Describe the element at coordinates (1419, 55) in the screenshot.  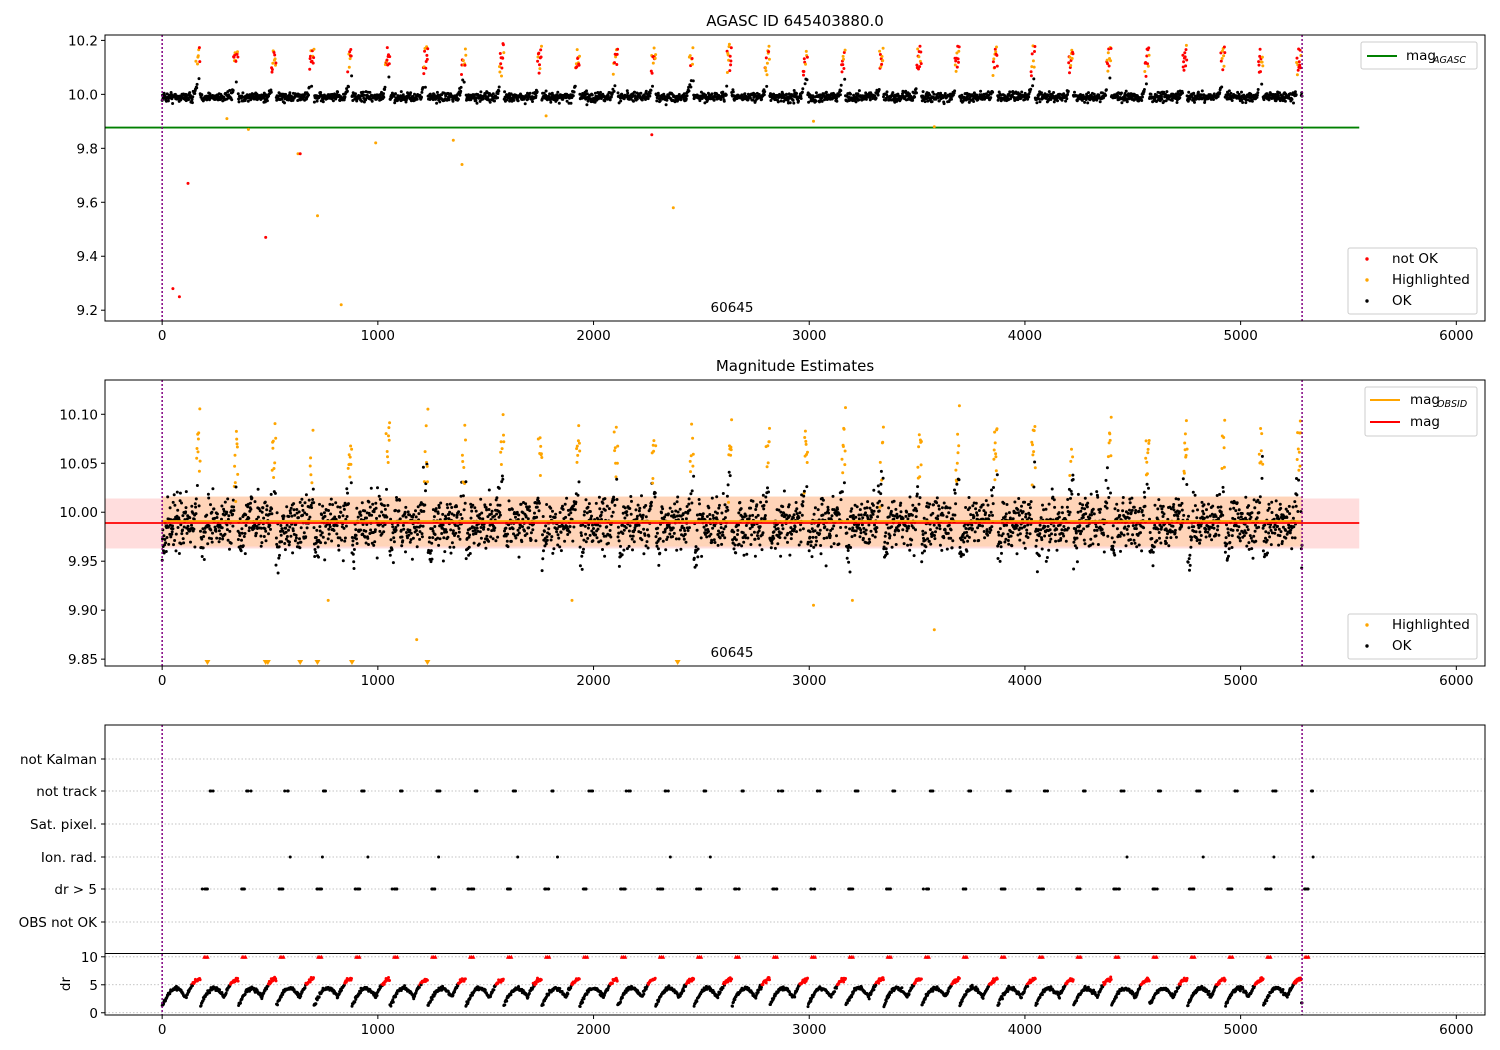
I see `legend-agasc-line: mag AGASC` at that location.